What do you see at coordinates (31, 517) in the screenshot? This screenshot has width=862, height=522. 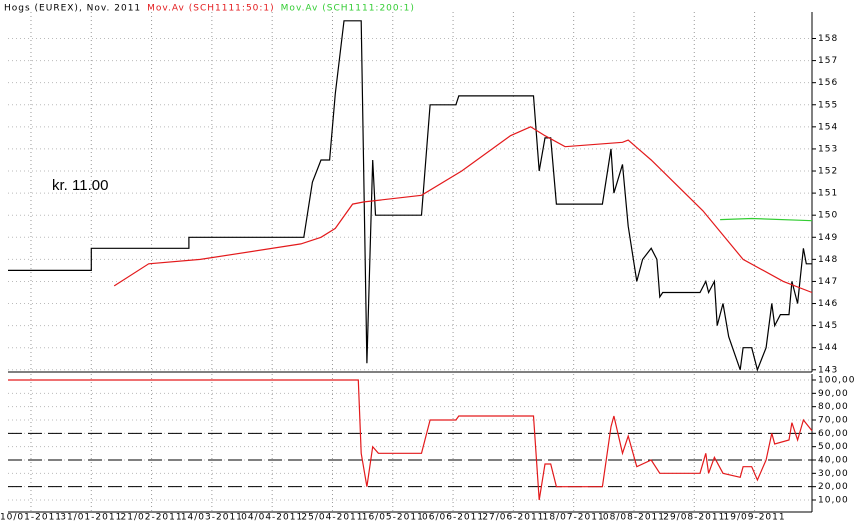 I see `x-tick-label: 10/01-2011` at bounding box center [31, 517].